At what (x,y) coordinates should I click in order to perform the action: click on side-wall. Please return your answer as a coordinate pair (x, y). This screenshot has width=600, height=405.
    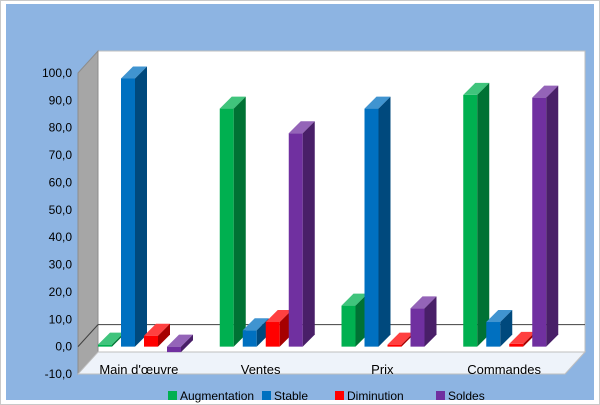
    Looking at the image, I should click on (88, 212).